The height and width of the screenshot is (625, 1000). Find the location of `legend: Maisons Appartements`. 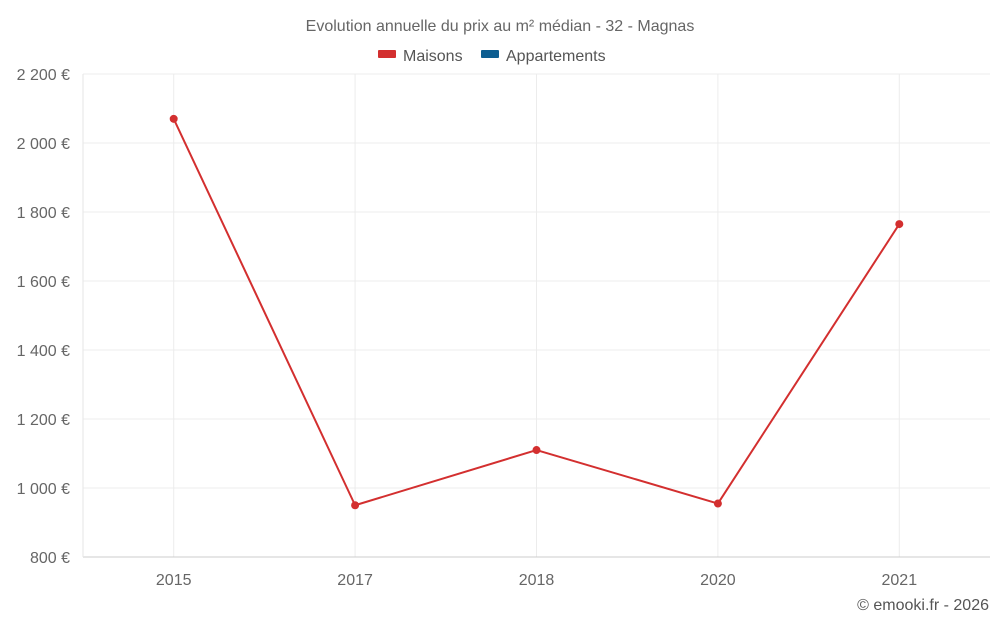

legend: Maisons Appartements is located at coordinates (492, 56).